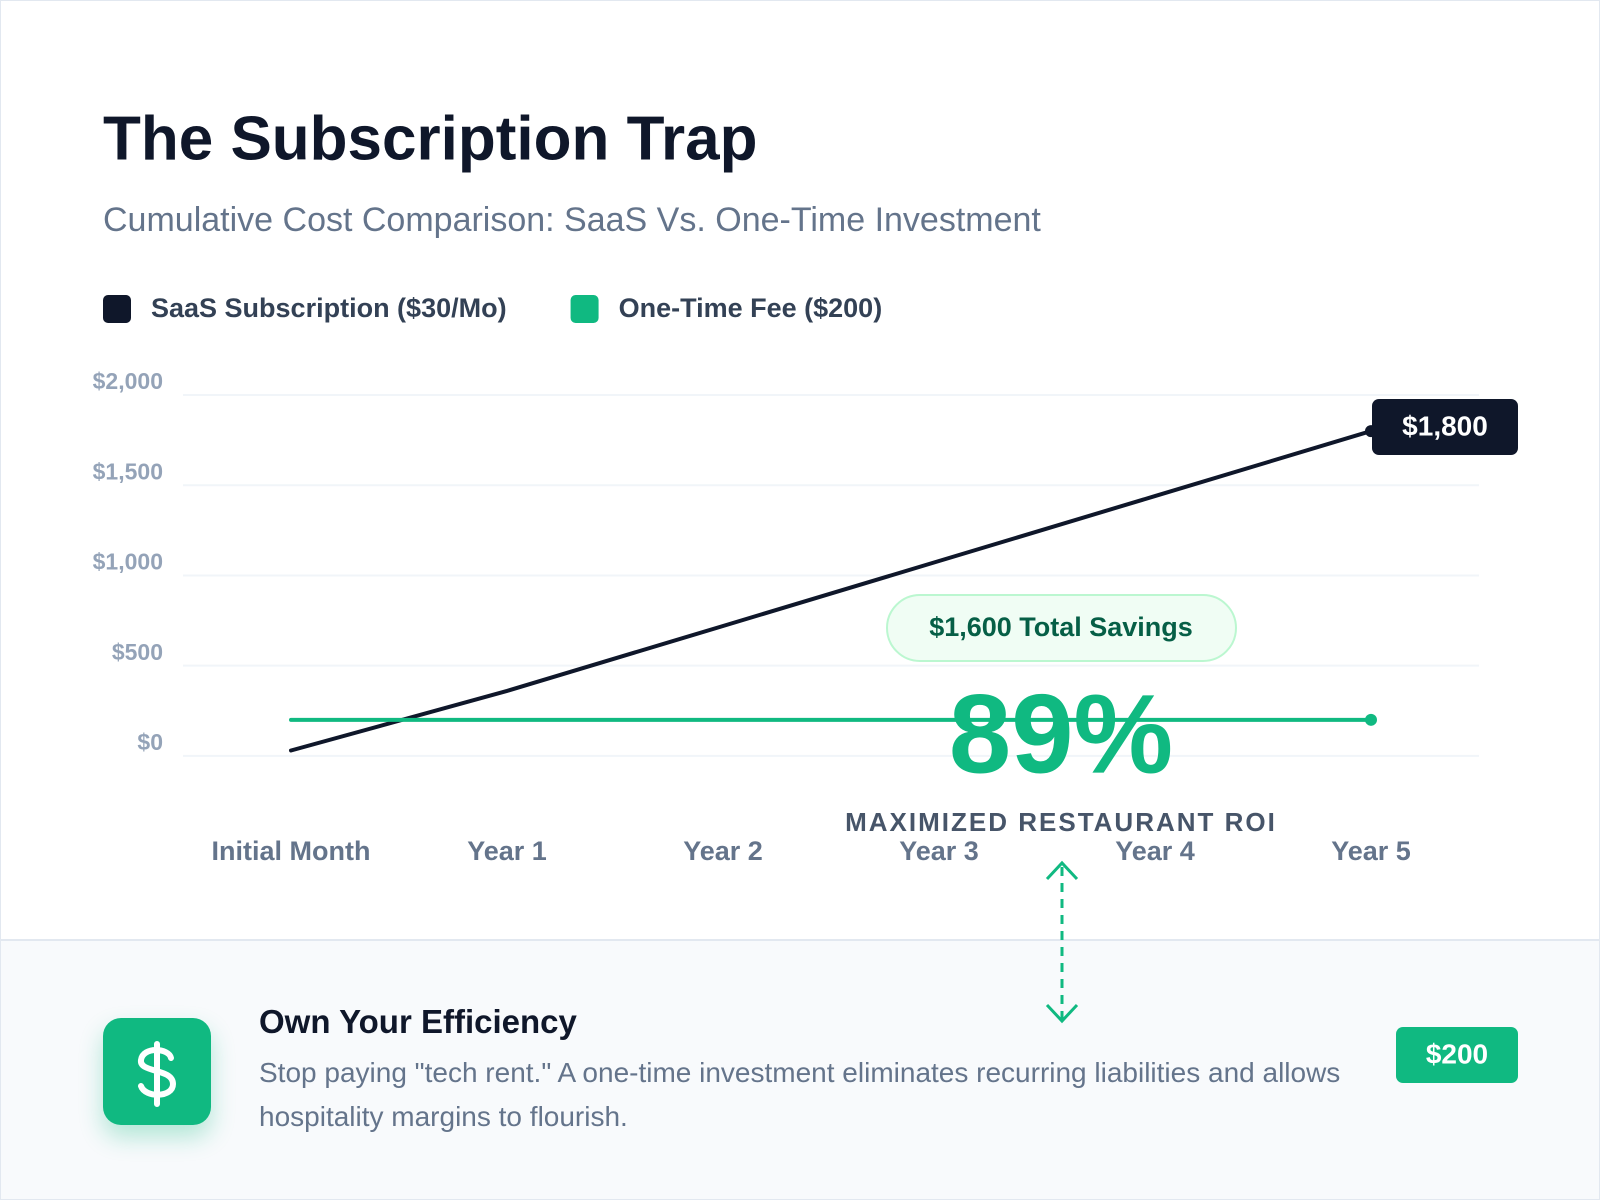  Describe the element at coordinates (939, 851) in the screenshot. I see `x-tick-label: Year 3` at that location.